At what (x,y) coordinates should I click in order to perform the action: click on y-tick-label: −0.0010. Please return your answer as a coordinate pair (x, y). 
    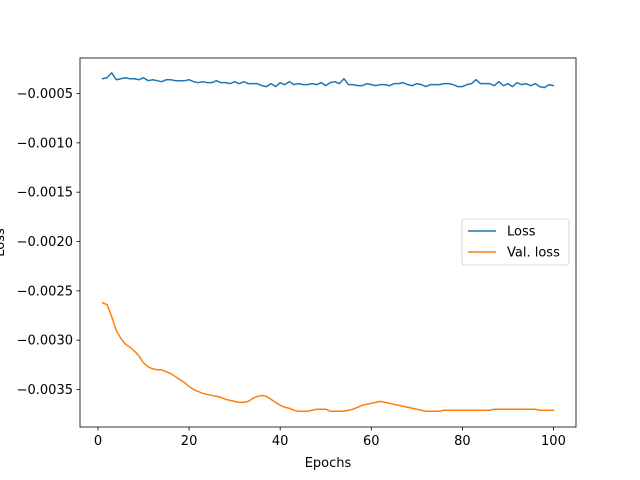
    Looking at the image, I should click on (45, 143).